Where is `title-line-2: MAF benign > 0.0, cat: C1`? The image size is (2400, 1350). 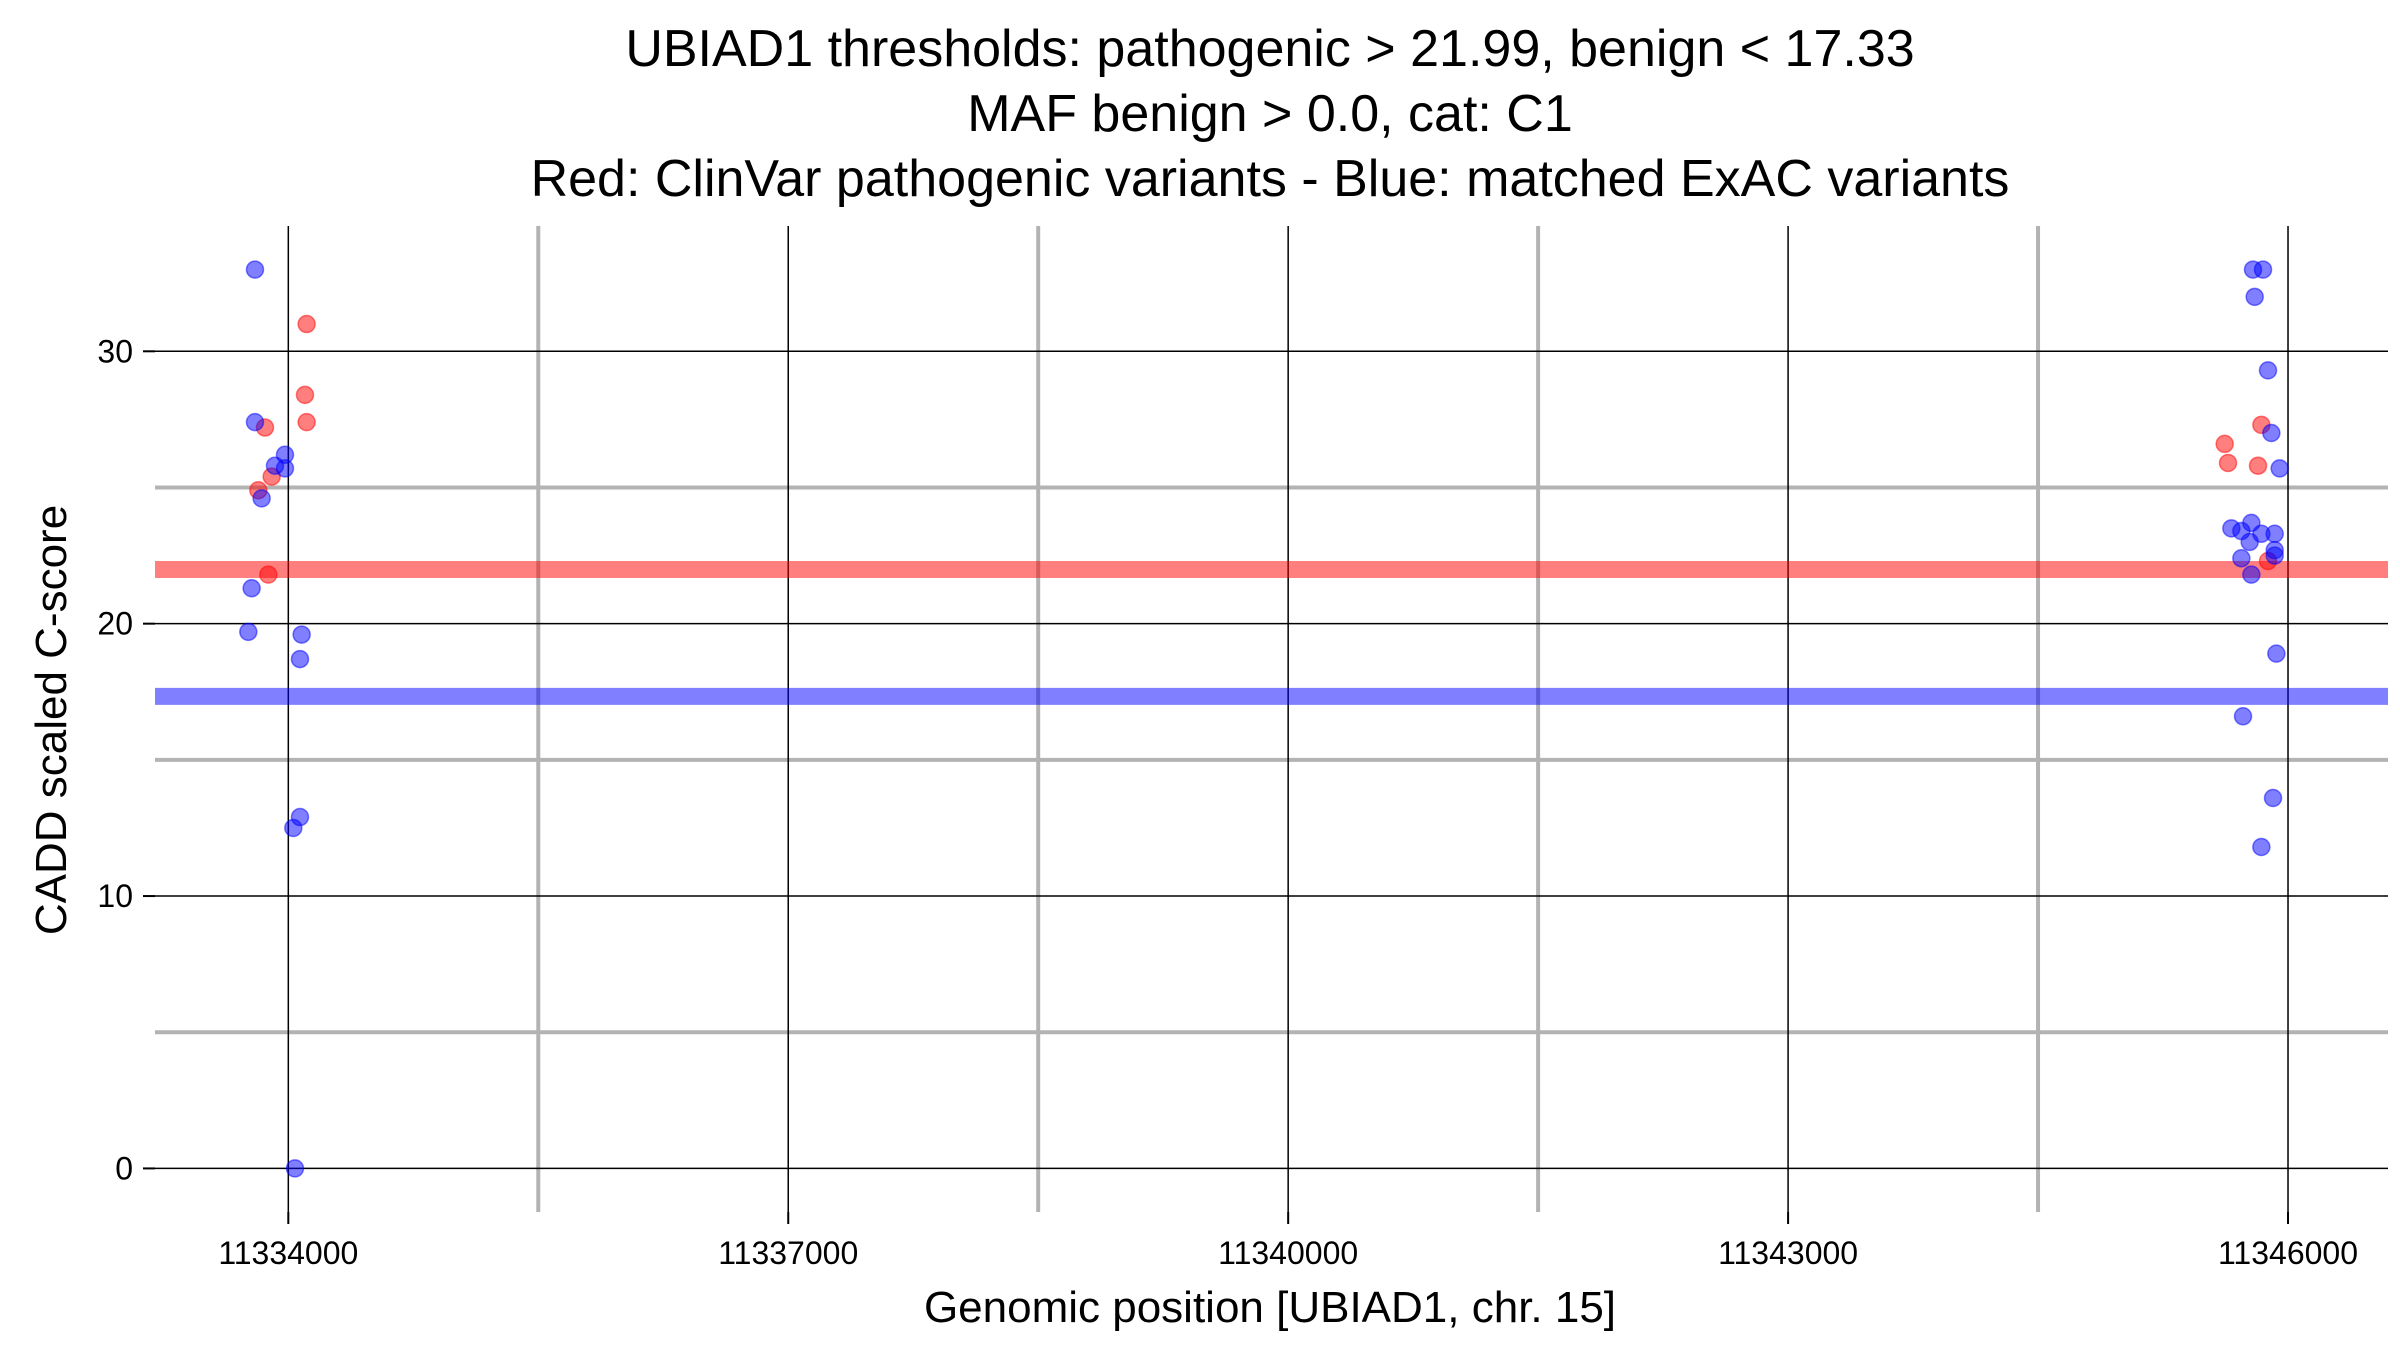 title-line-2: MAF benign > 0.0, cat: C1 is located at coordinates (1270, 114).